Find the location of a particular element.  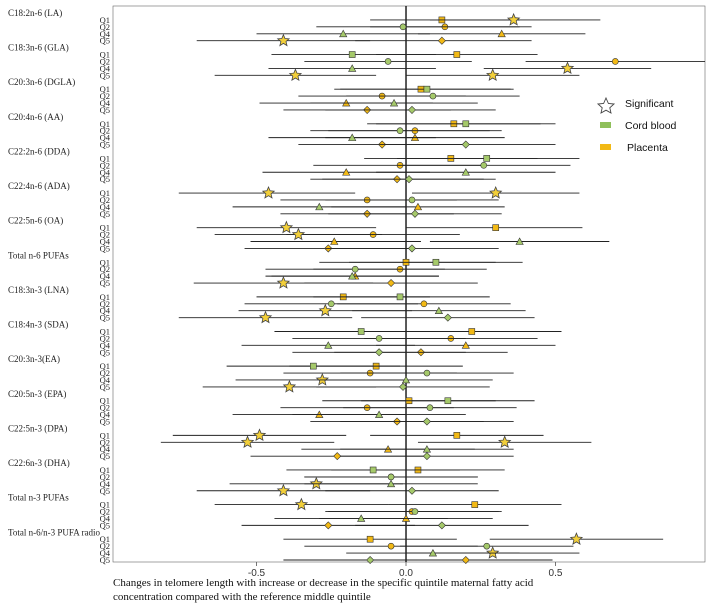

group-label-c18-3n-3-lna: C18:3n-3 (LNA) is located at coordinates (38, 290).